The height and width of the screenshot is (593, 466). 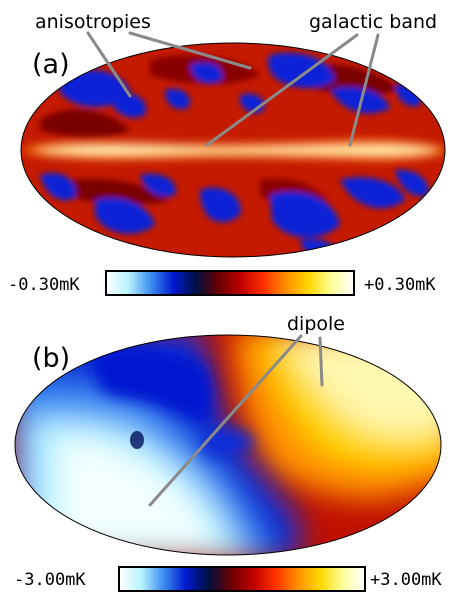 What do you see at coordinates (373, 22) in the screenshot?
I see `annotation-galactic-band: galactic band` at bounding box center [373, 22].